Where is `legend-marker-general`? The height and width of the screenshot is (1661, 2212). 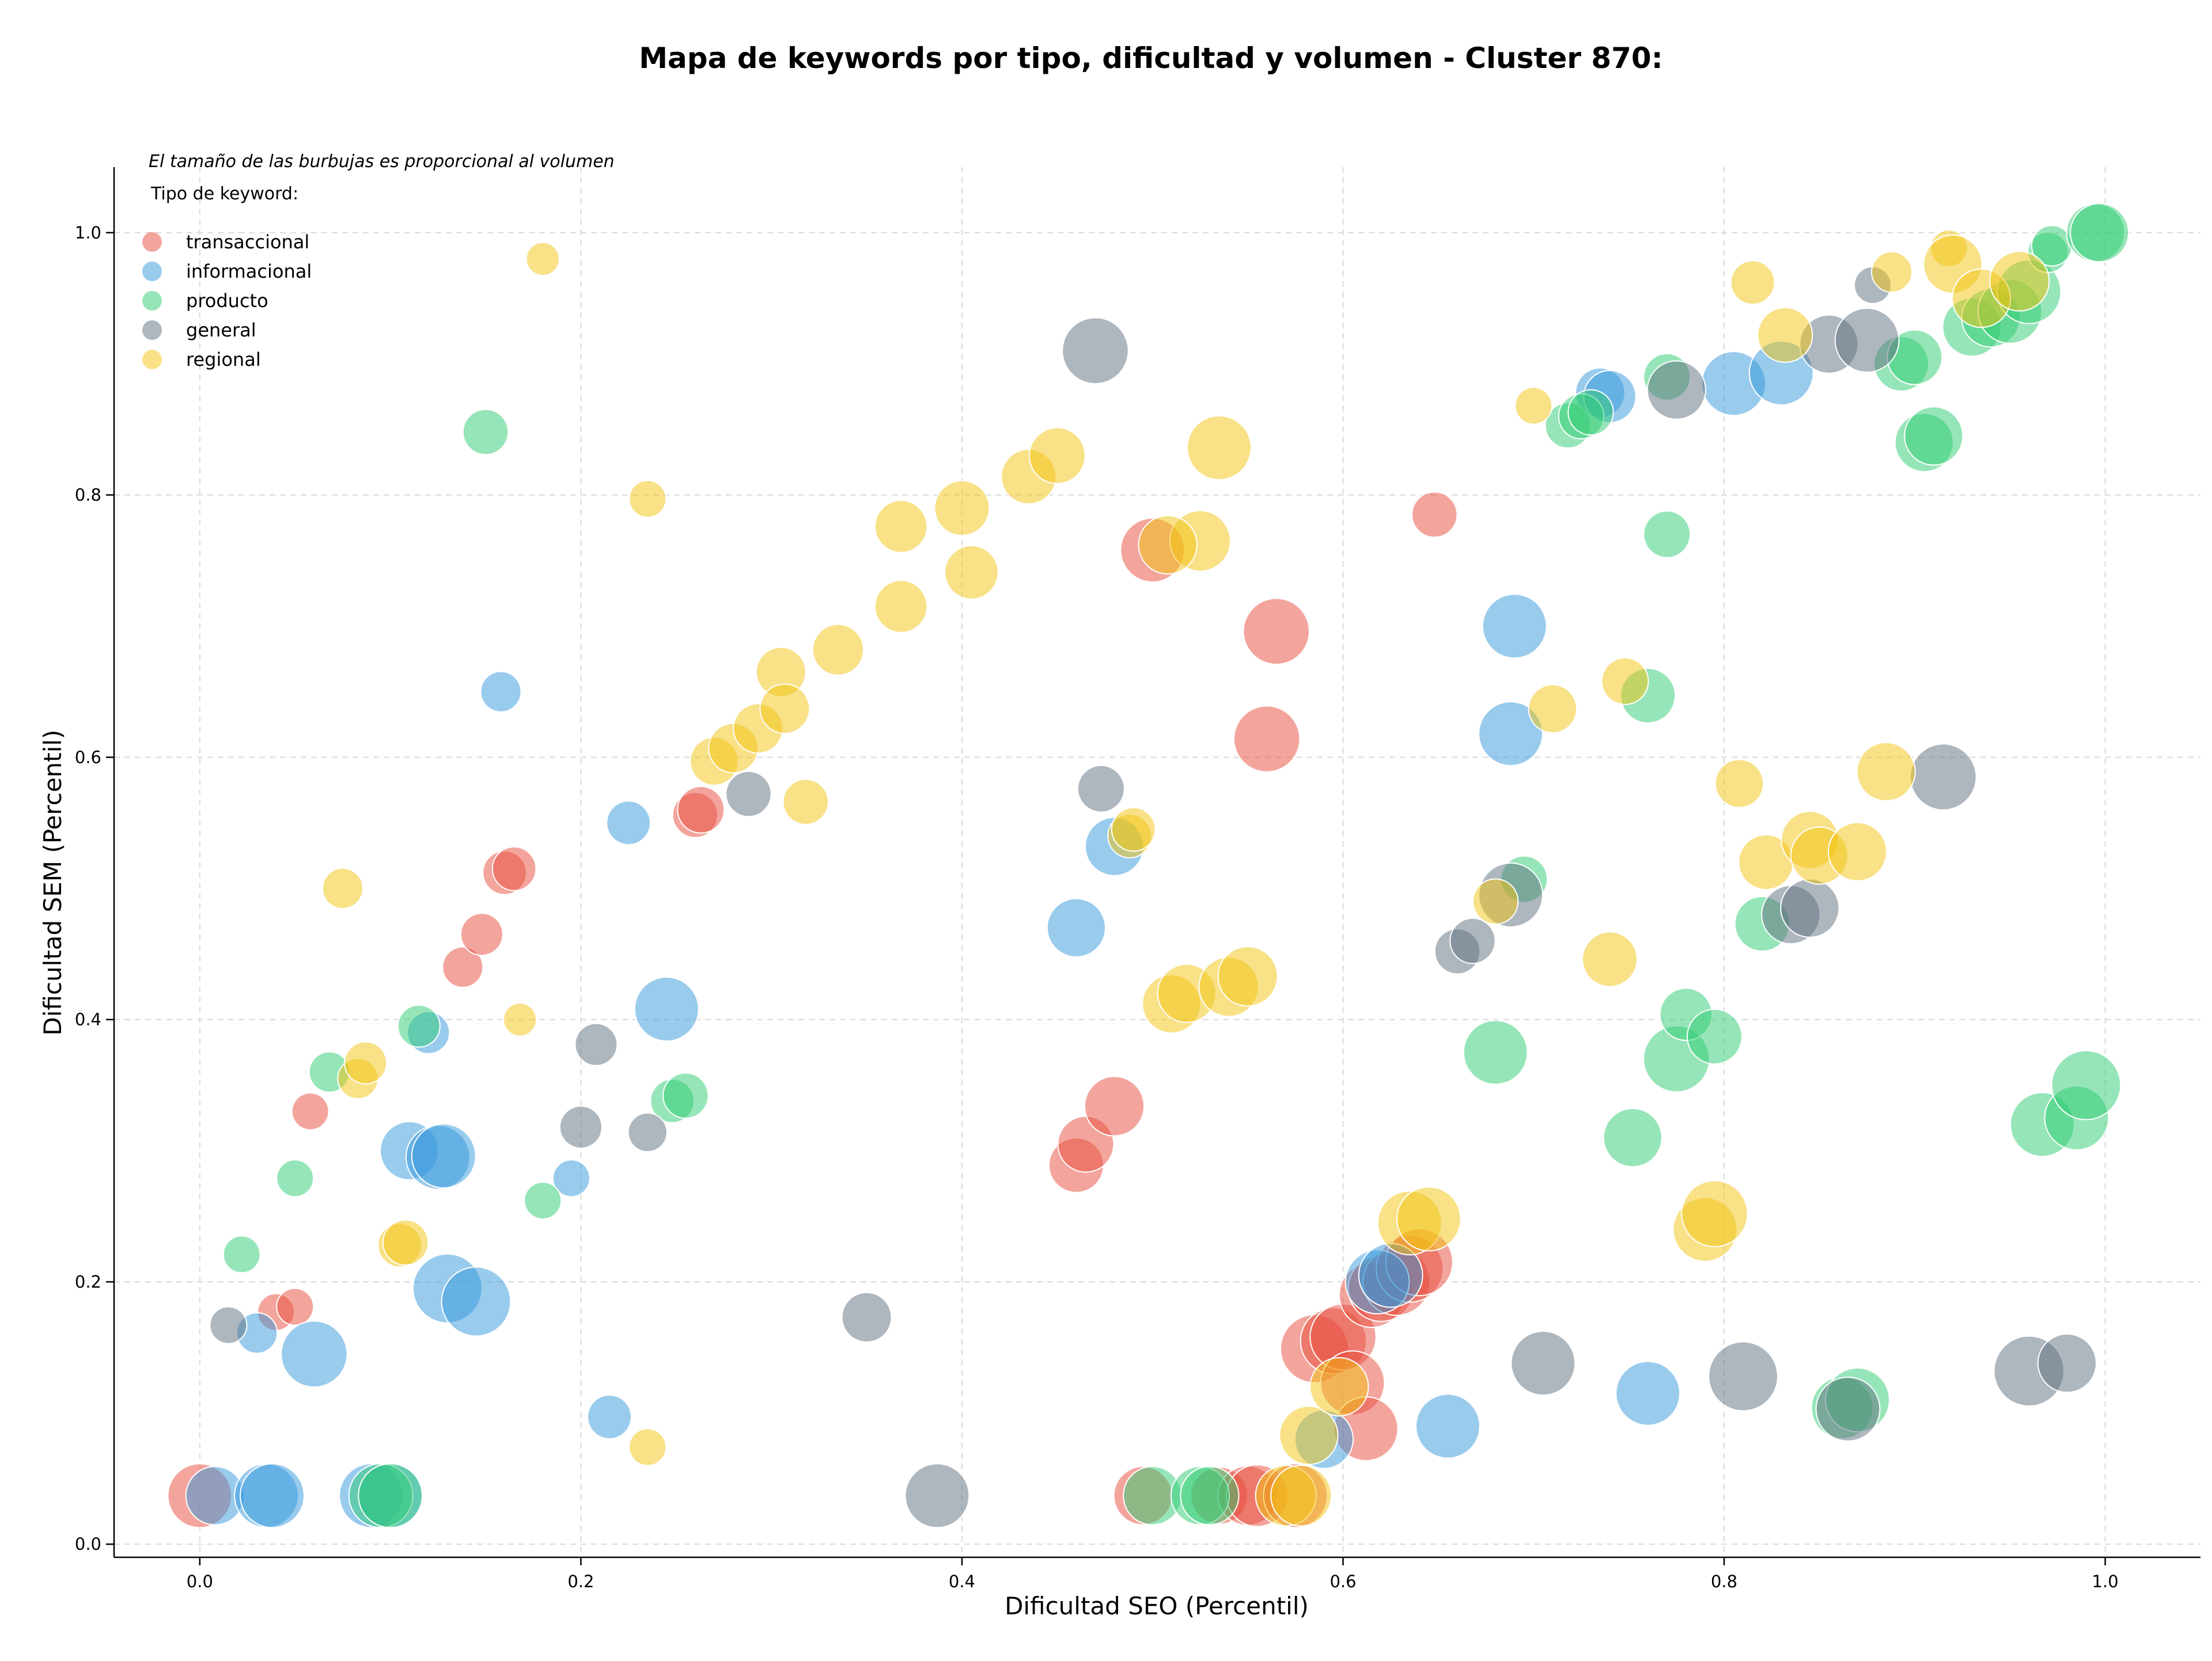 legend-marker-general is located at coordinates (152, 330).